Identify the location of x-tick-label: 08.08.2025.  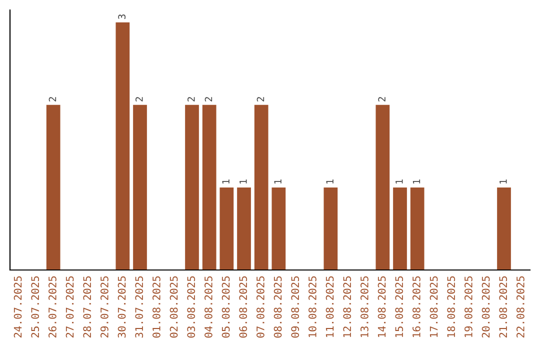
(278, 307).